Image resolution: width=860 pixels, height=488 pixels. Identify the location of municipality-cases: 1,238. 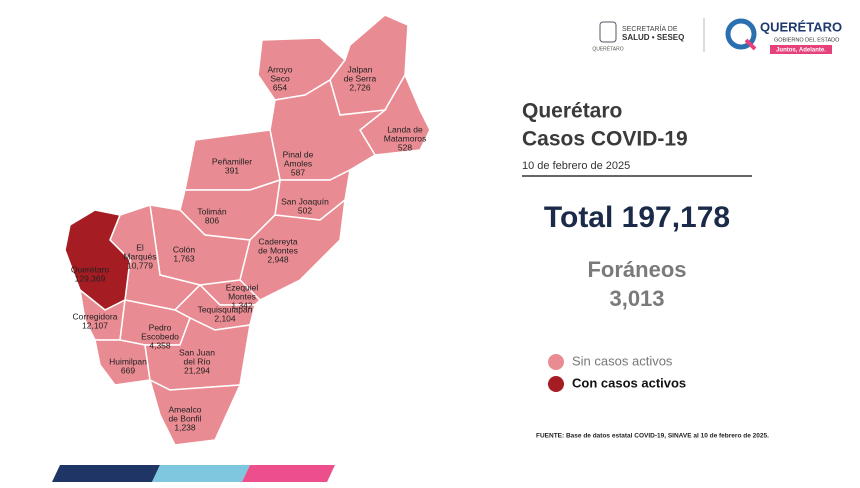
(185, 427).